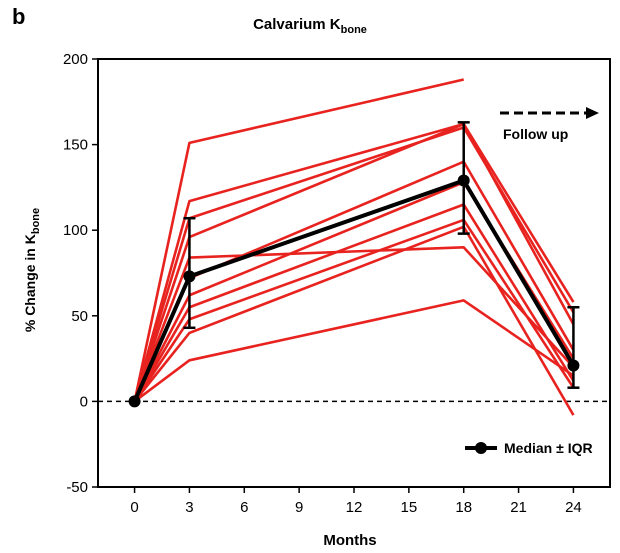  I want to click on x-axis-label: Months, so click(350, 540).